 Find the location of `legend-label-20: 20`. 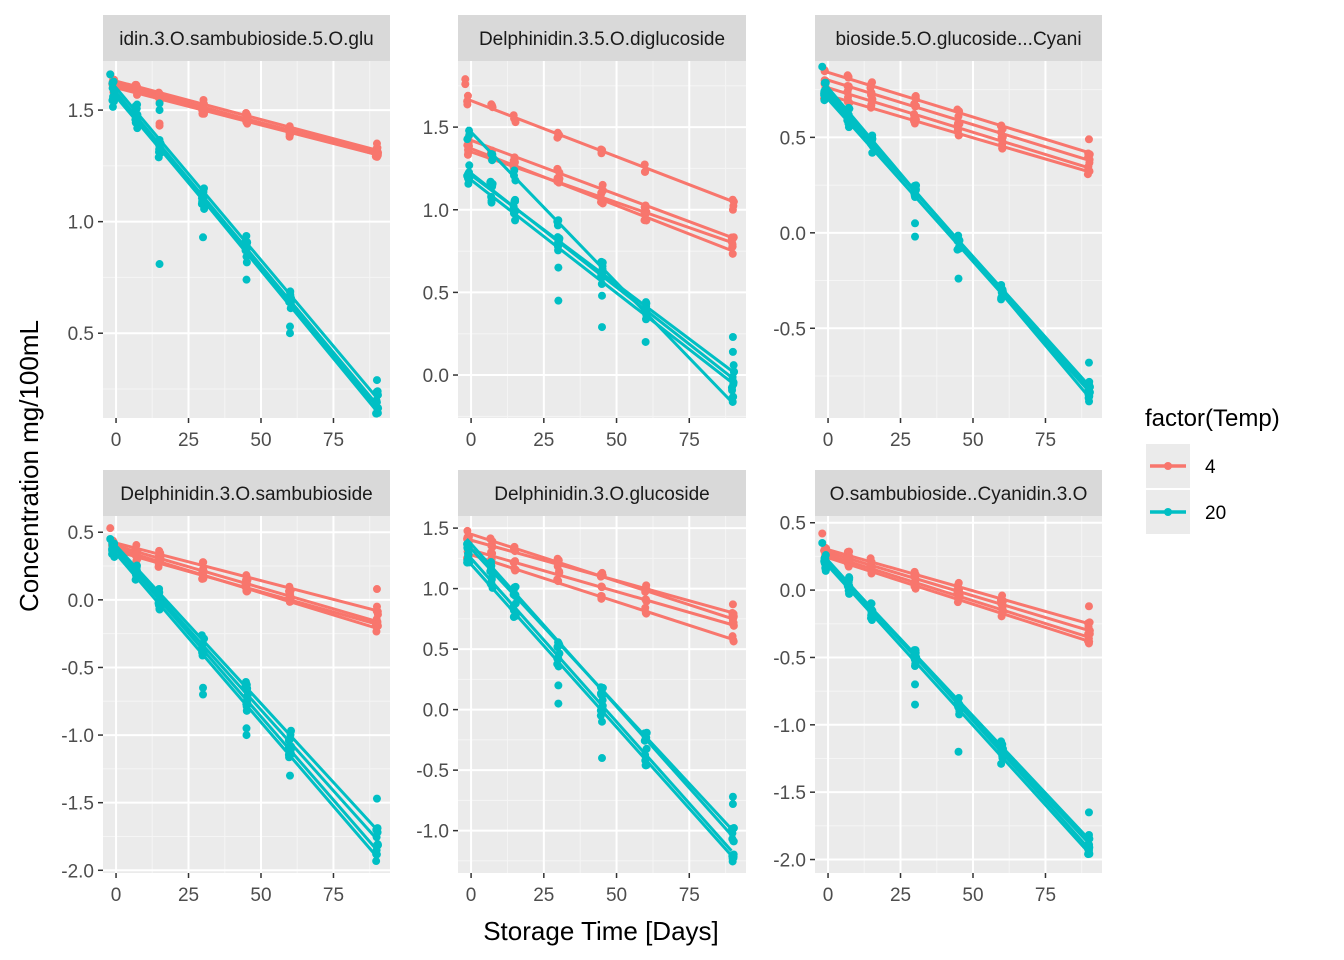

legend-label-20: 20 is located at coordinates (1215, 513).